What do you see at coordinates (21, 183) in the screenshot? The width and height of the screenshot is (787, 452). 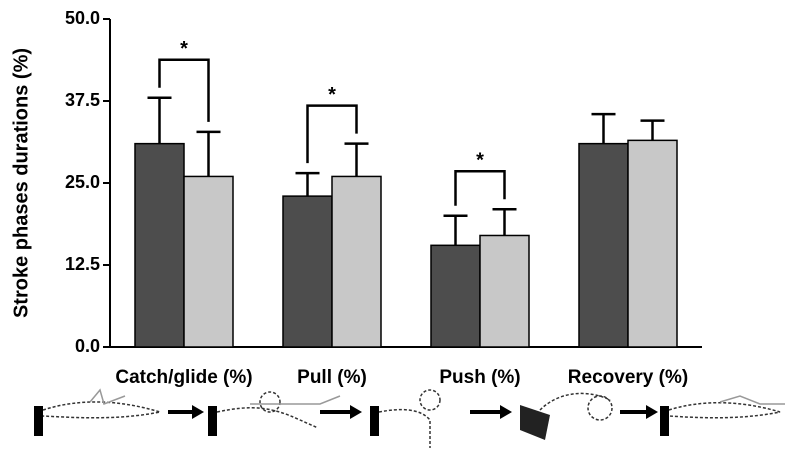 I see `y-axis-label: Stroke phases durations (%)` at bounding box center [21, 183].